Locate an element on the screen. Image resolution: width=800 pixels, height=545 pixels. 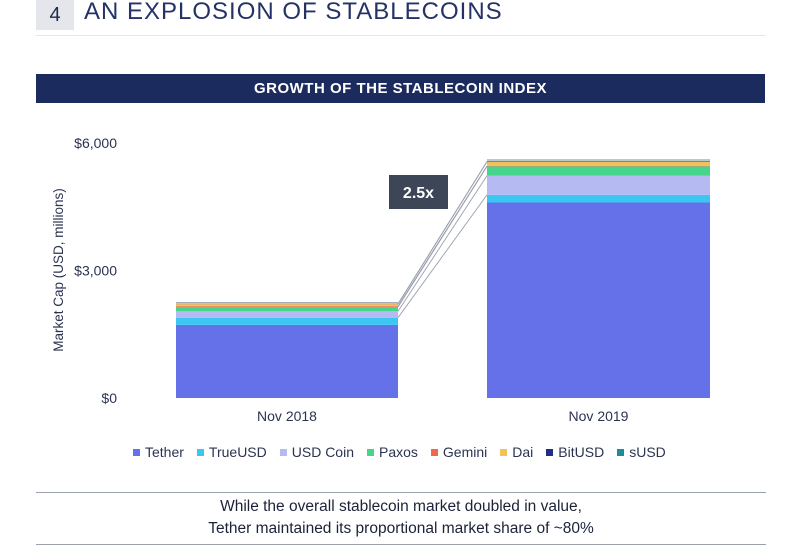
footnote-divider-top is located at coordinates (401, 492).